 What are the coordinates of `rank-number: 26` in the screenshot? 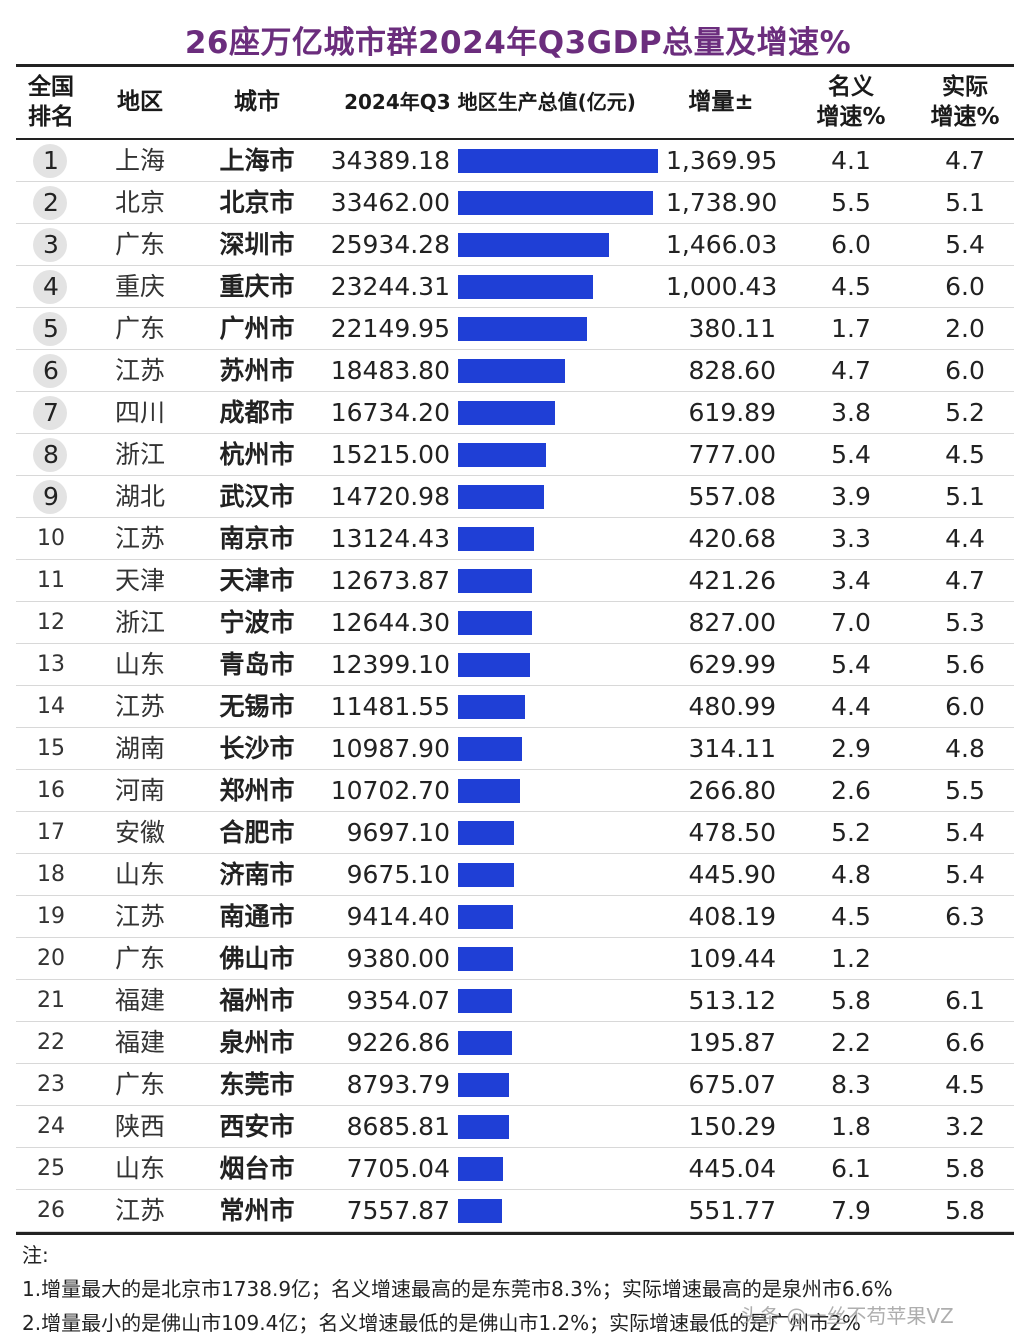 It's located at (51, 1210).